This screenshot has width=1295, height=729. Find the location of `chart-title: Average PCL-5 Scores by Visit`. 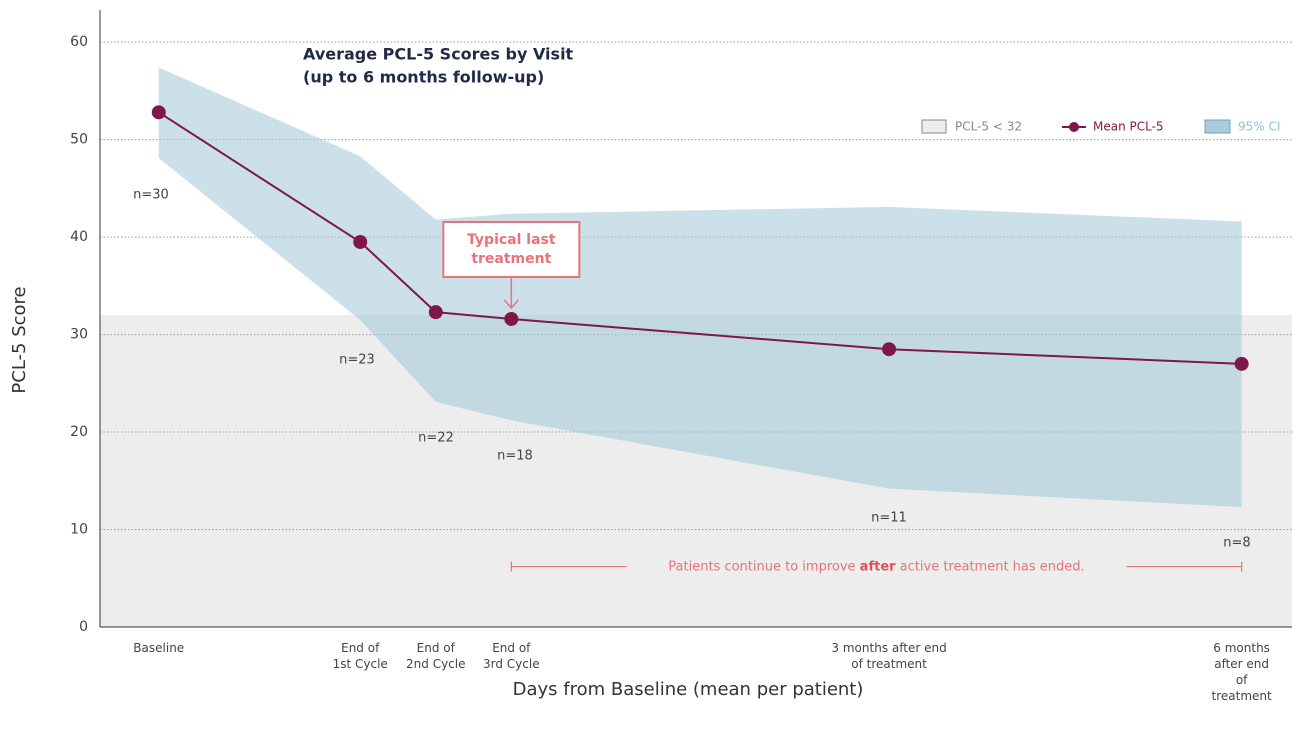

chart-title: Average PCL-5 Scores by Visit is located at coordinates (438, 54).